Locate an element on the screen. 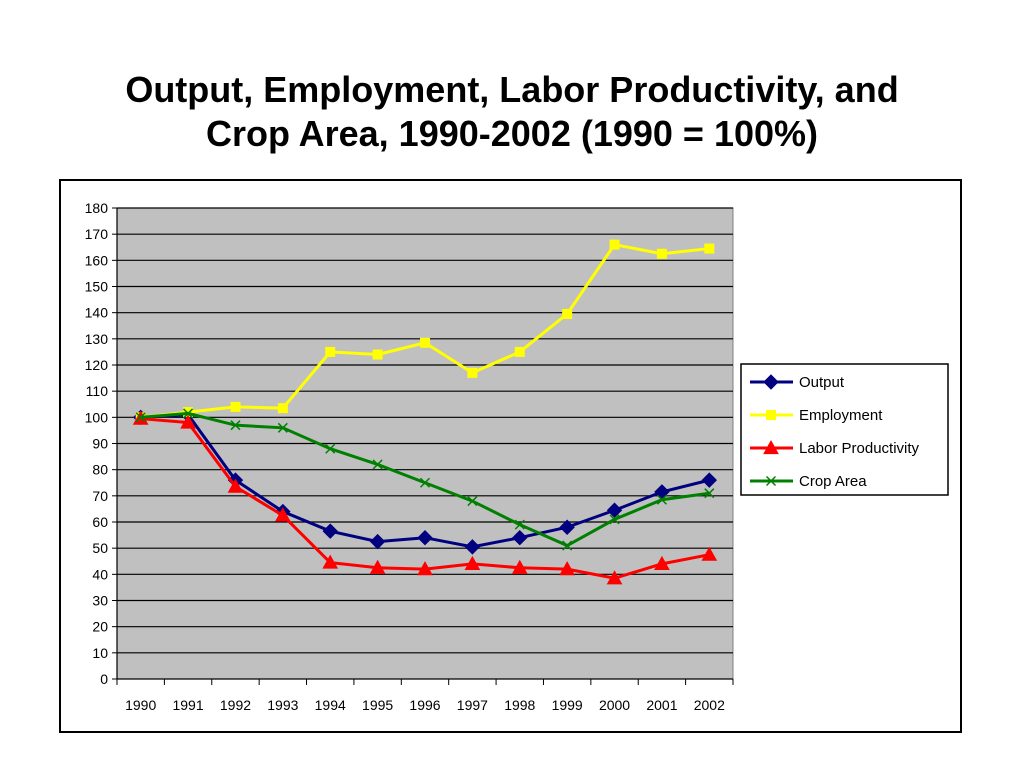  y-tick-label: 130 is located at coordinates (97, 339).